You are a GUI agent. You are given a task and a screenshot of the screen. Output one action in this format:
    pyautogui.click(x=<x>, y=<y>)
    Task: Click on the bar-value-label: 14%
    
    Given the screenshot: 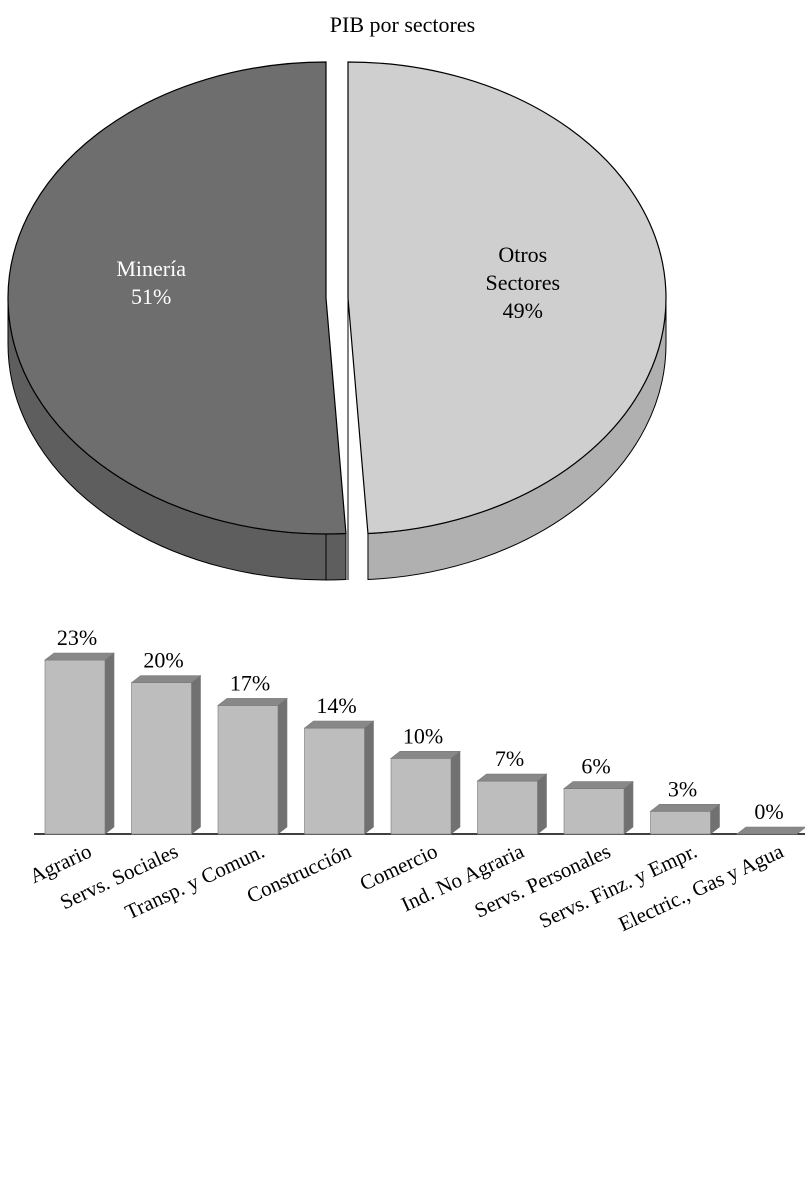 What is the action you would take?
    pyautogui.click(x=336, y=705)
    